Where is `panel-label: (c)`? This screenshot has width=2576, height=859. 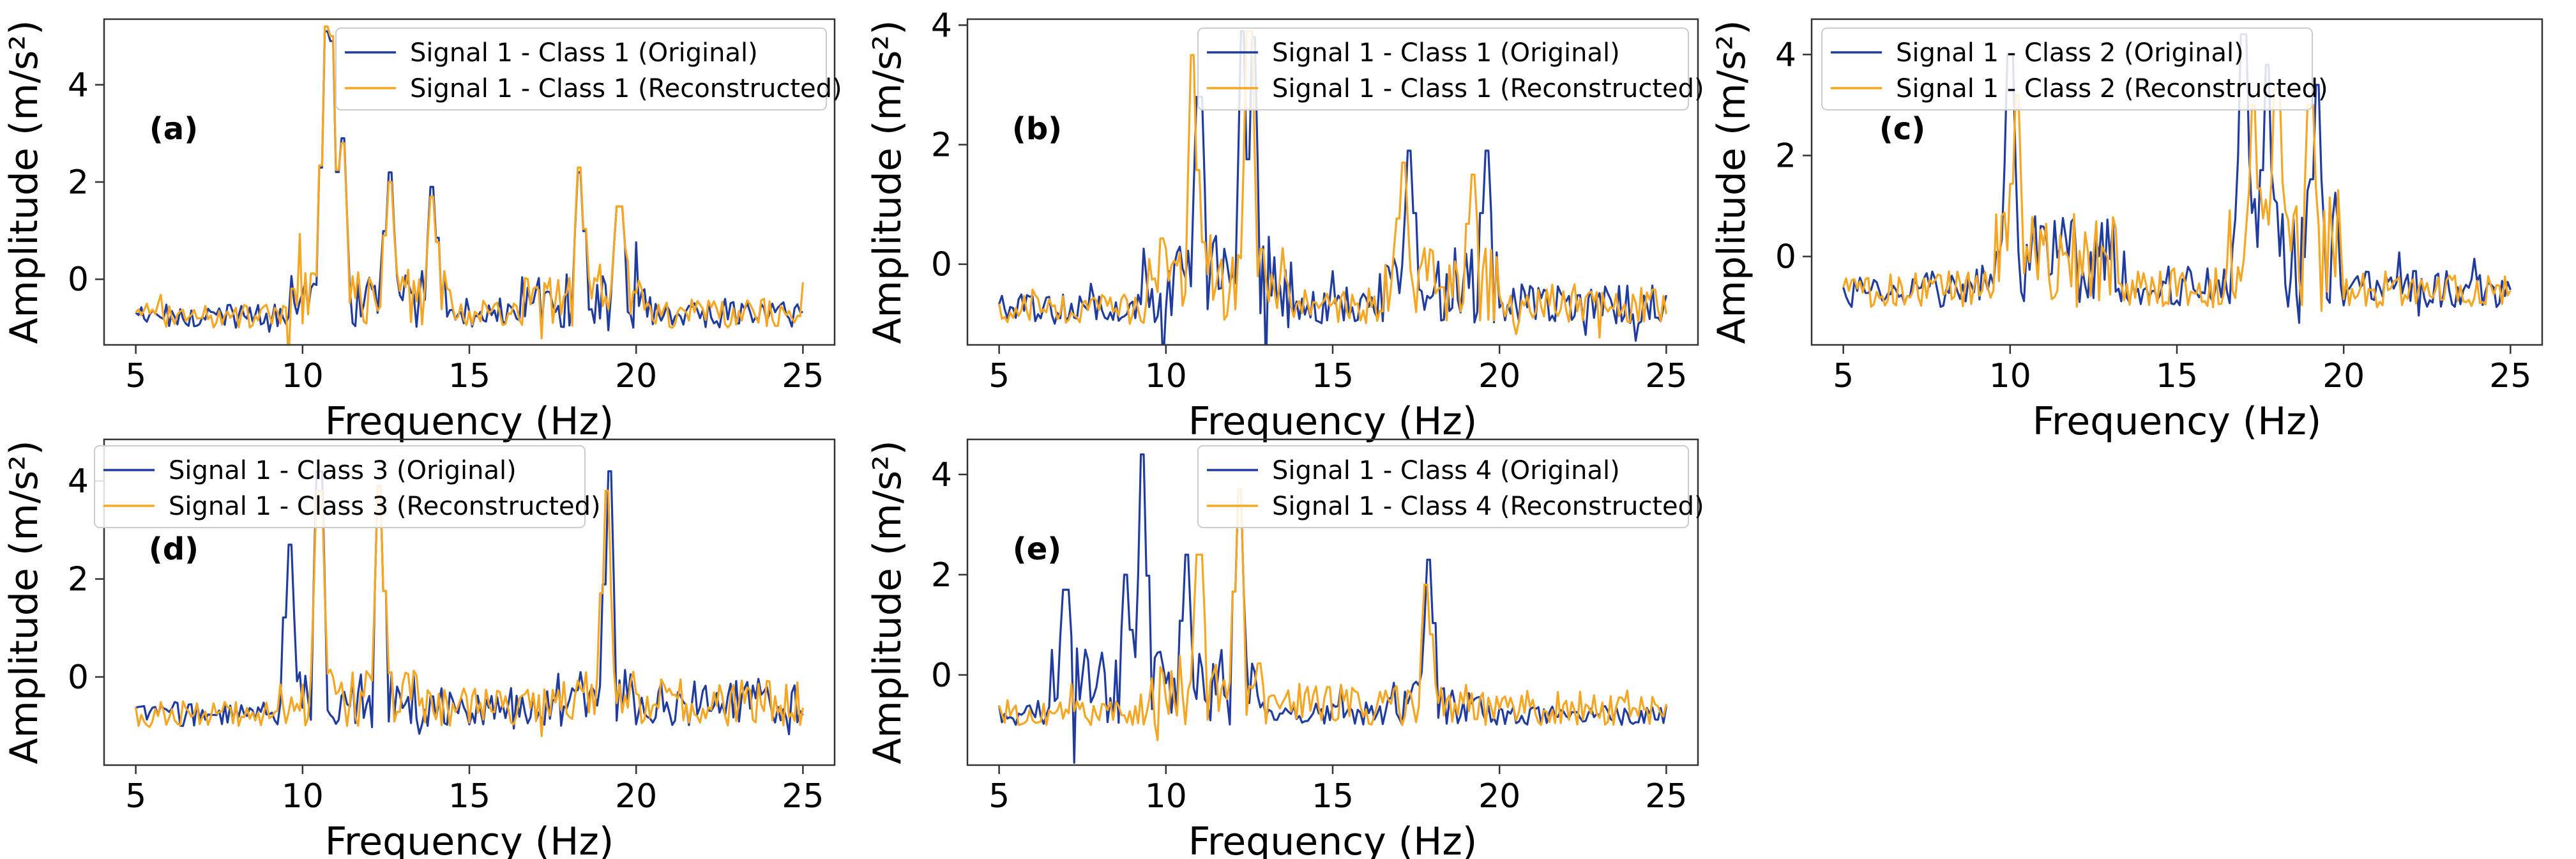 panel-label: (c) is located at coordinates (1902, 129).